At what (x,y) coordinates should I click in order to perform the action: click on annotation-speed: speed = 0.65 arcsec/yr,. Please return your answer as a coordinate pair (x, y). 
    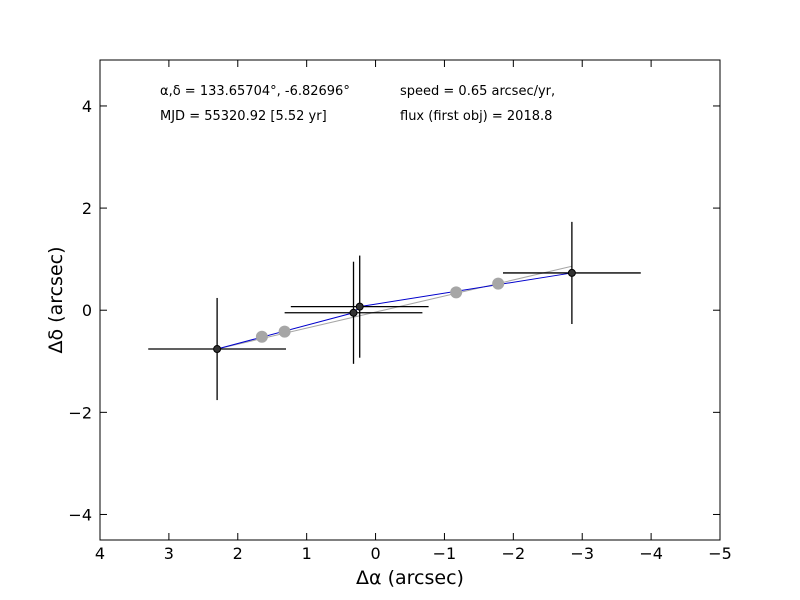
    Looking at the image, I should click on (477, 91).